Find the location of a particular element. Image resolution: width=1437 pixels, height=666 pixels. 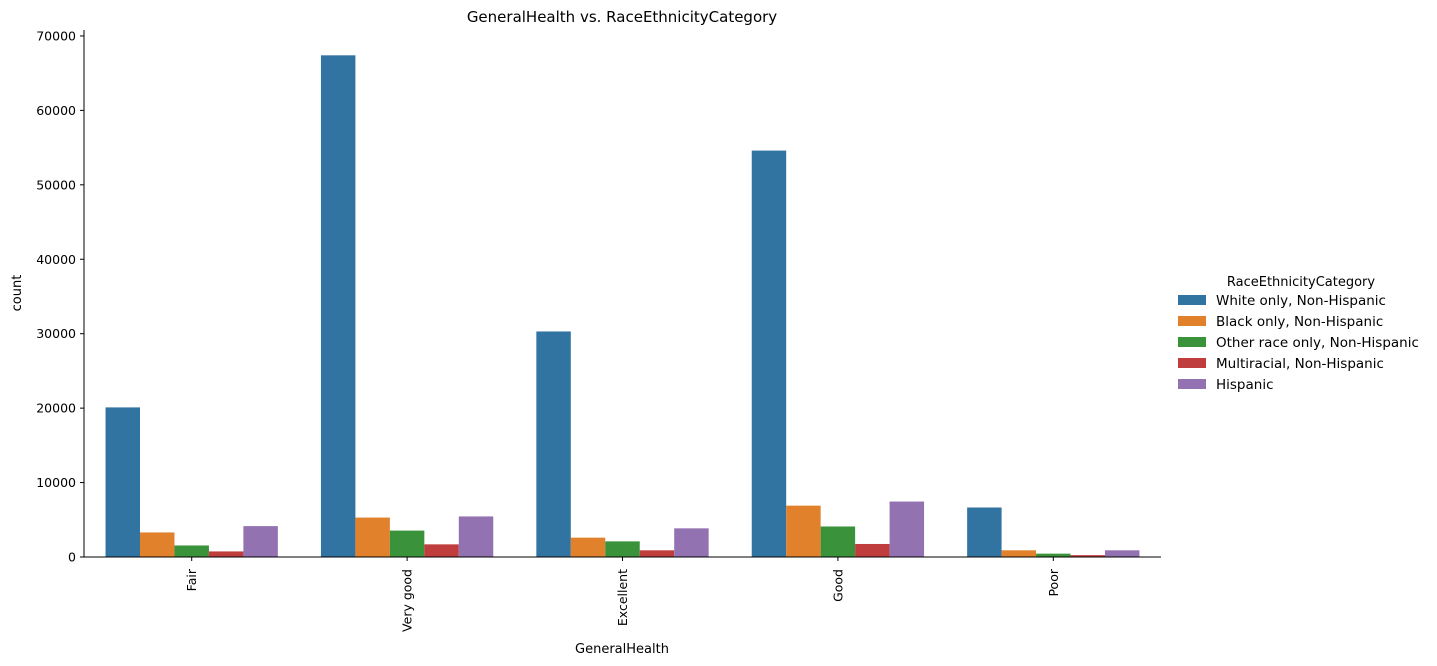

legend-label: Hispanic is located at coordinates (1245, 385).